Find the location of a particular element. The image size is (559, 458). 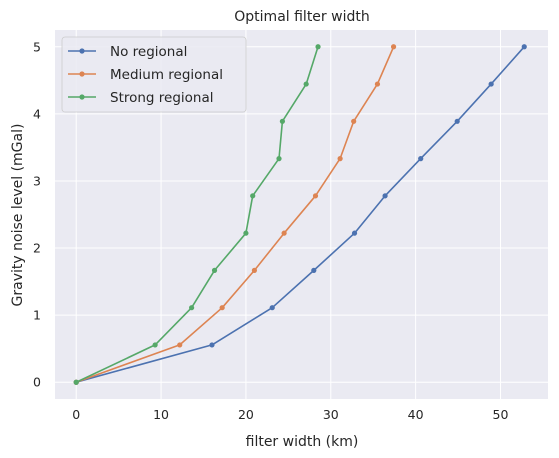

y-tick-label: 0 is located at coordinates (37, 382).